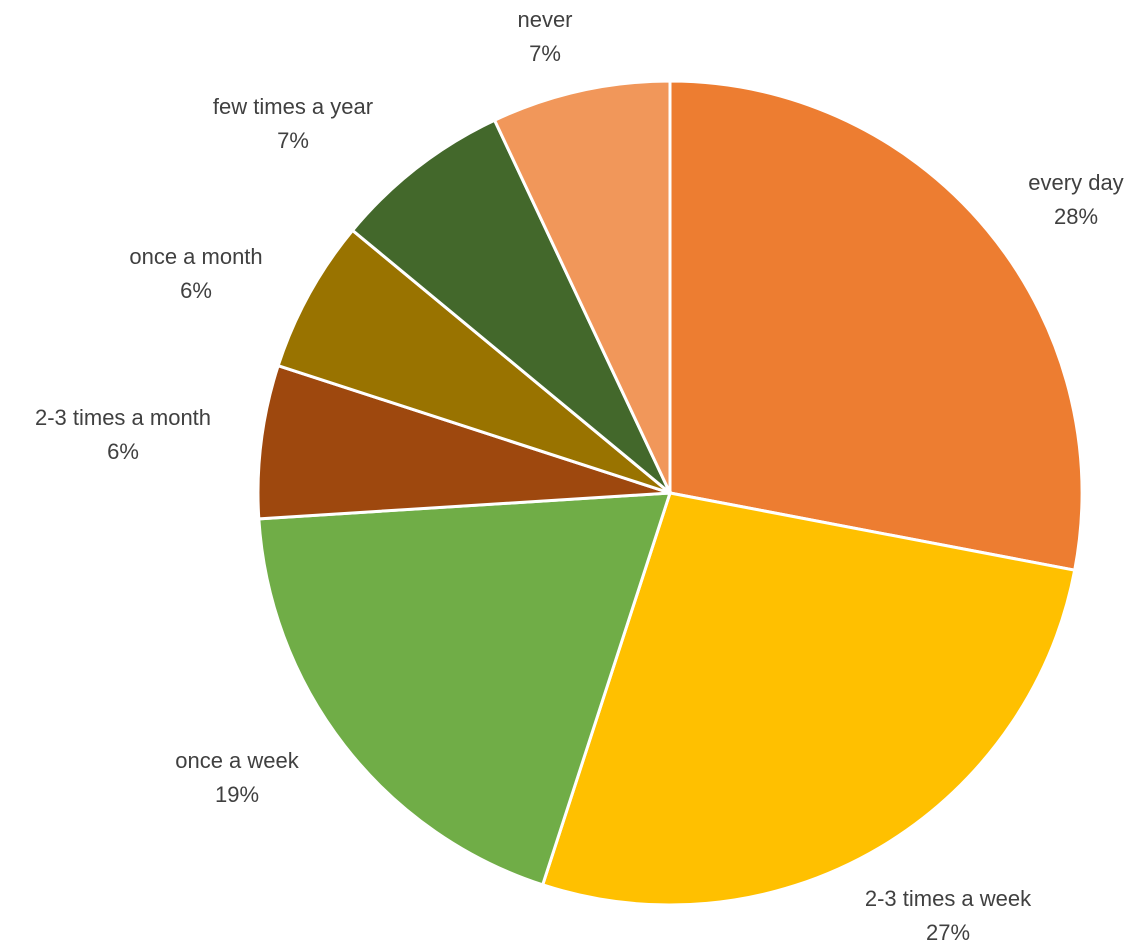 This screenshot has height=942, width=1138. Describe the element at coordinates (123, 417) in the screenshot. I see `slice-category-label: 2-3 times a month` at that location.